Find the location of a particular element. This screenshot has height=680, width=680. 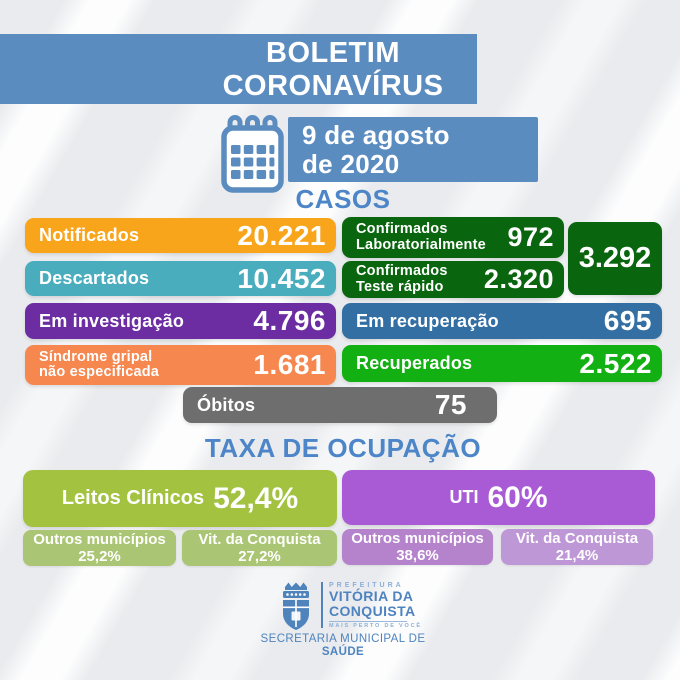

stat-em-recuperacao: Em recuperação 695 is located at coordinates (502, 321).